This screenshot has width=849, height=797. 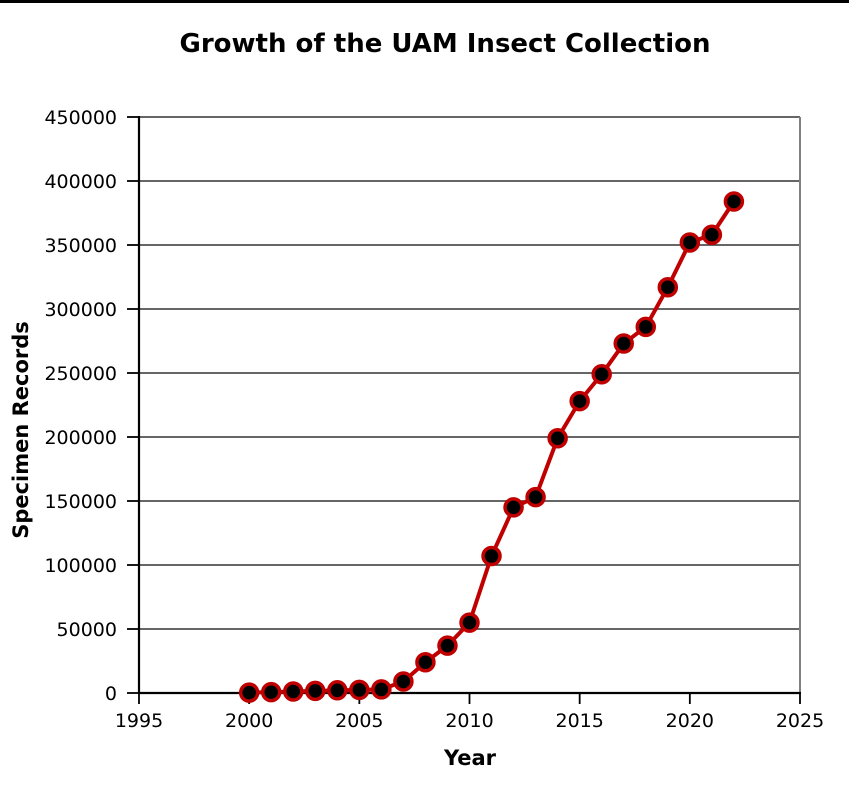 I want to click on x-tick-label: 2020, so click(x=690, y=721).